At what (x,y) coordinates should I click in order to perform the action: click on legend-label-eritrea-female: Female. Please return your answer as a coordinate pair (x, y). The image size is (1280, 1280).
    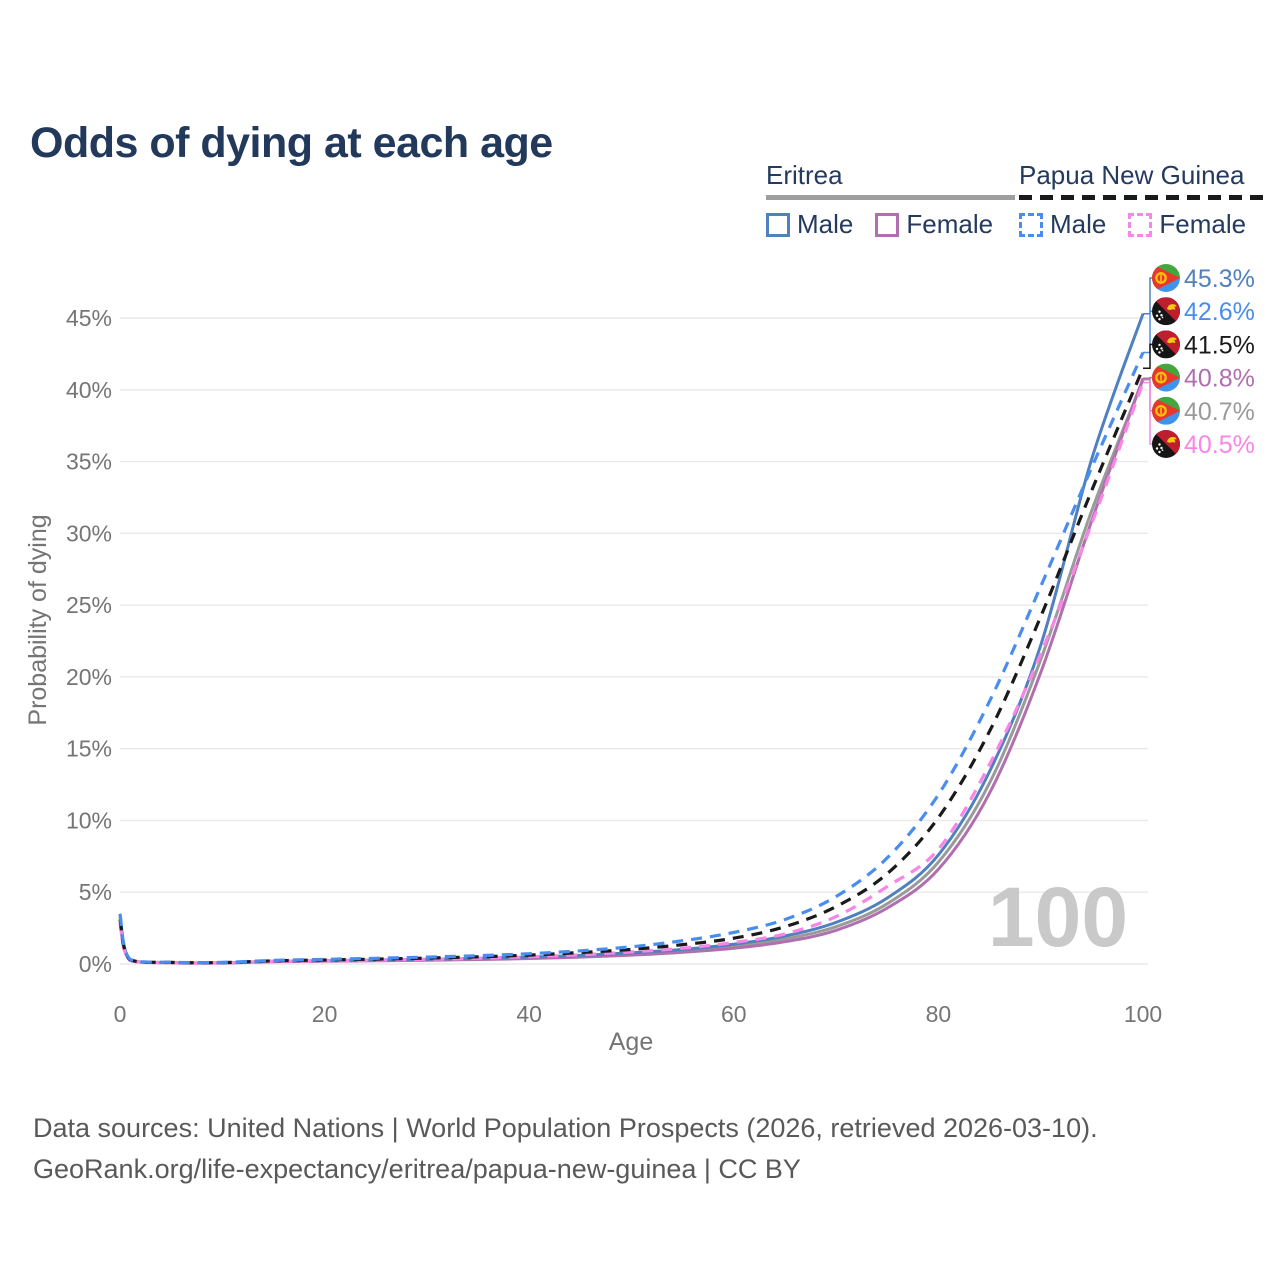
    Looking at the image, I should click on (950, 224).